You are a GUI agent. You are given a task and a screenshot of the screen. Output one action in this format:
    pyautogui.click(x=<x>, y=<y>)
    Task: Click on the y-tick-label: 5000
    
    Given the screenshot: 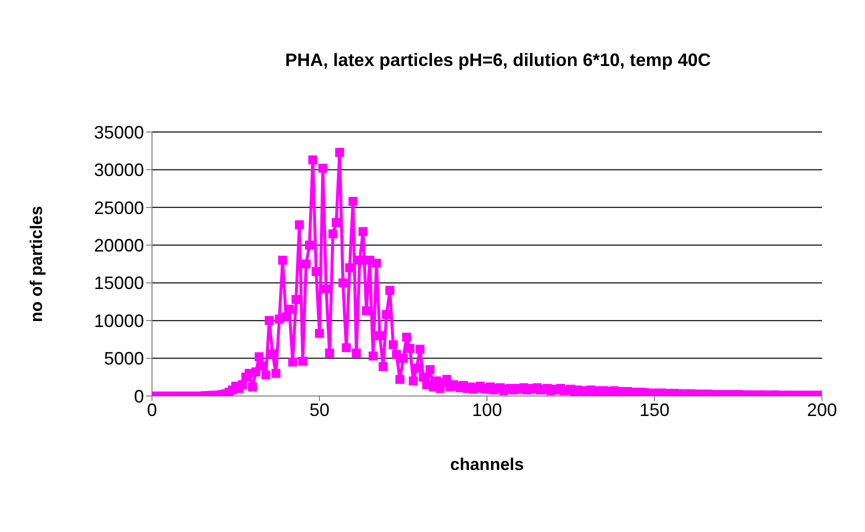 What is the action you would take?
    pyautogui.click(x=124, y=358)
    